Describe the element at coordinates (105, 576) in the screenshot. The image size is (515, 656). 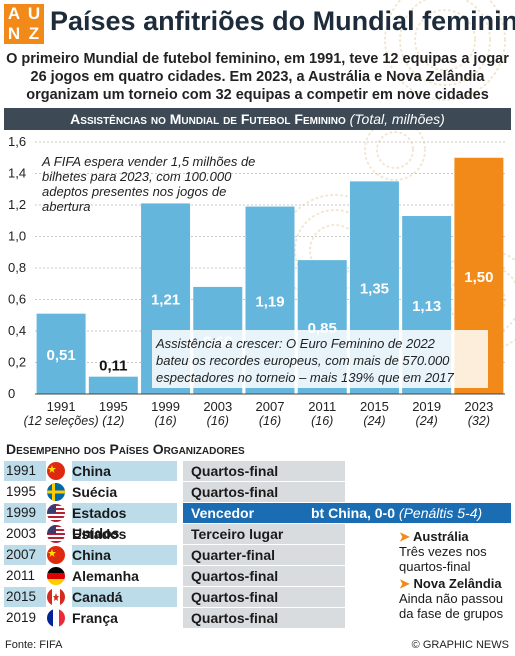
I see `row-country: Alemanha` at that location.